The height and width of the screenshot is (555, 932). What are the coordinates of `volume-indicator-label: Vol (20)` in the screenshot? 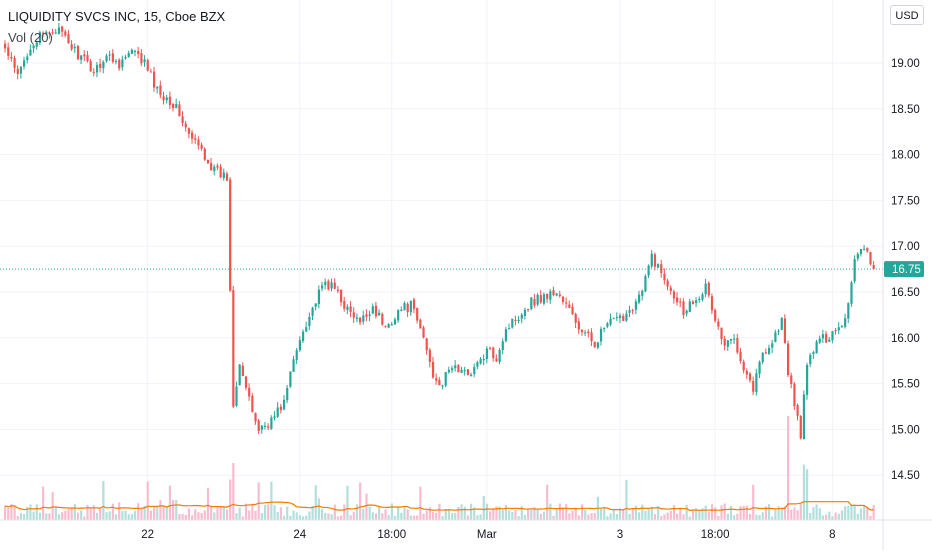 It's located at (30, 37).